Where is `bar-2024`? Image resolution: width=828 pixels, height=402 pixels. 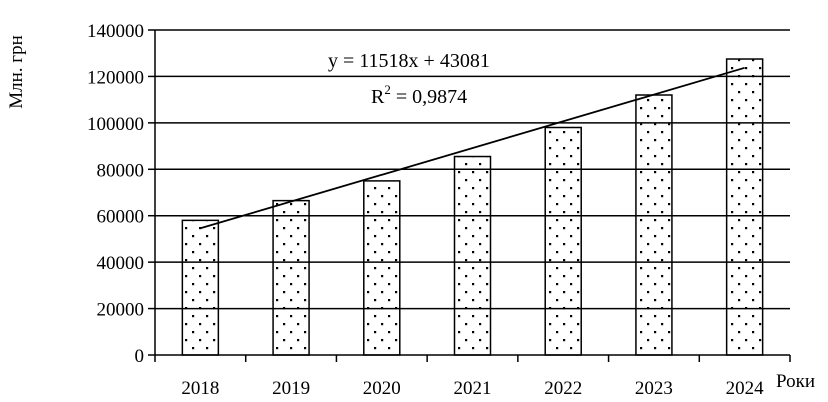
bar-2024 is located at coordinates (744, 207).